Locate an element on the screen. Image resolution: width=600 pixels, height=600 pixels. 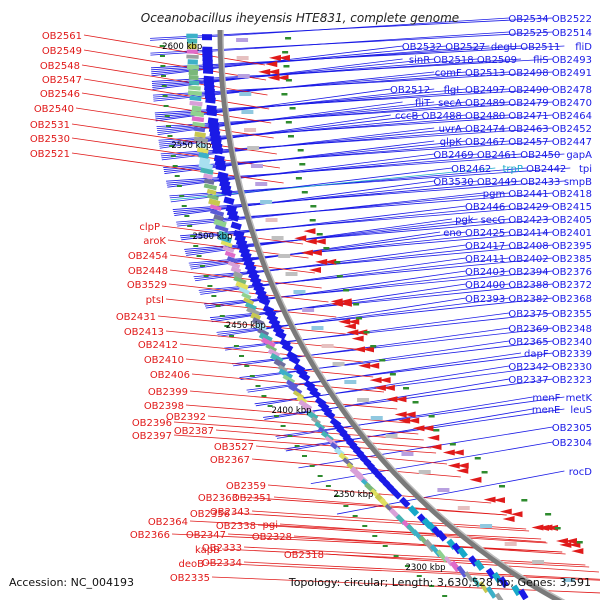
reverse-gene-label: OB2351 is located at coordinates (252, 498).